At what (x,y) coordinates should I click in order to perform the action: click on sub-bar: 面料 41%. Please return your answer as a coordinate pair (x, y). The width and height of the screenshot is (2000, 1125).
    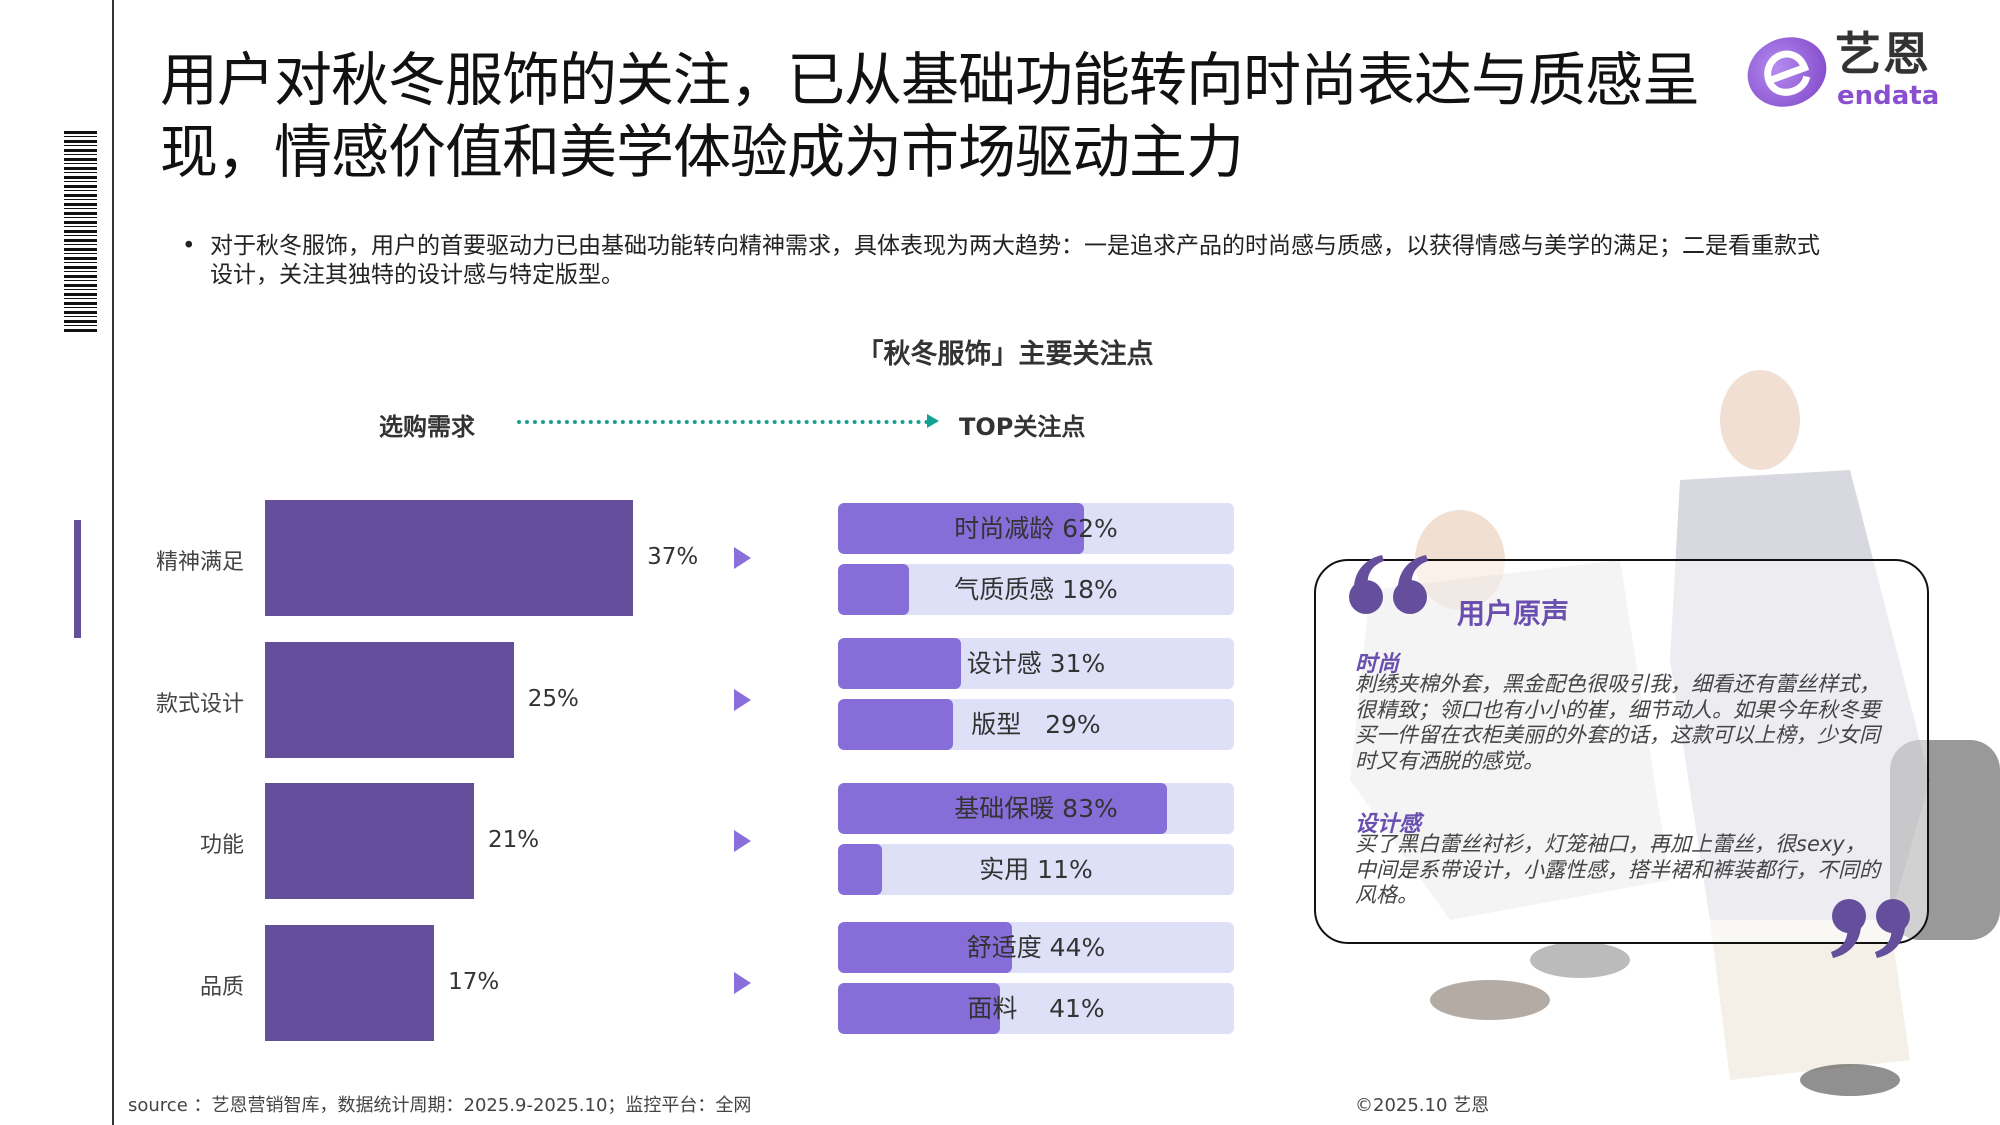
    Looking at the image, I should click on (1036, 1008).